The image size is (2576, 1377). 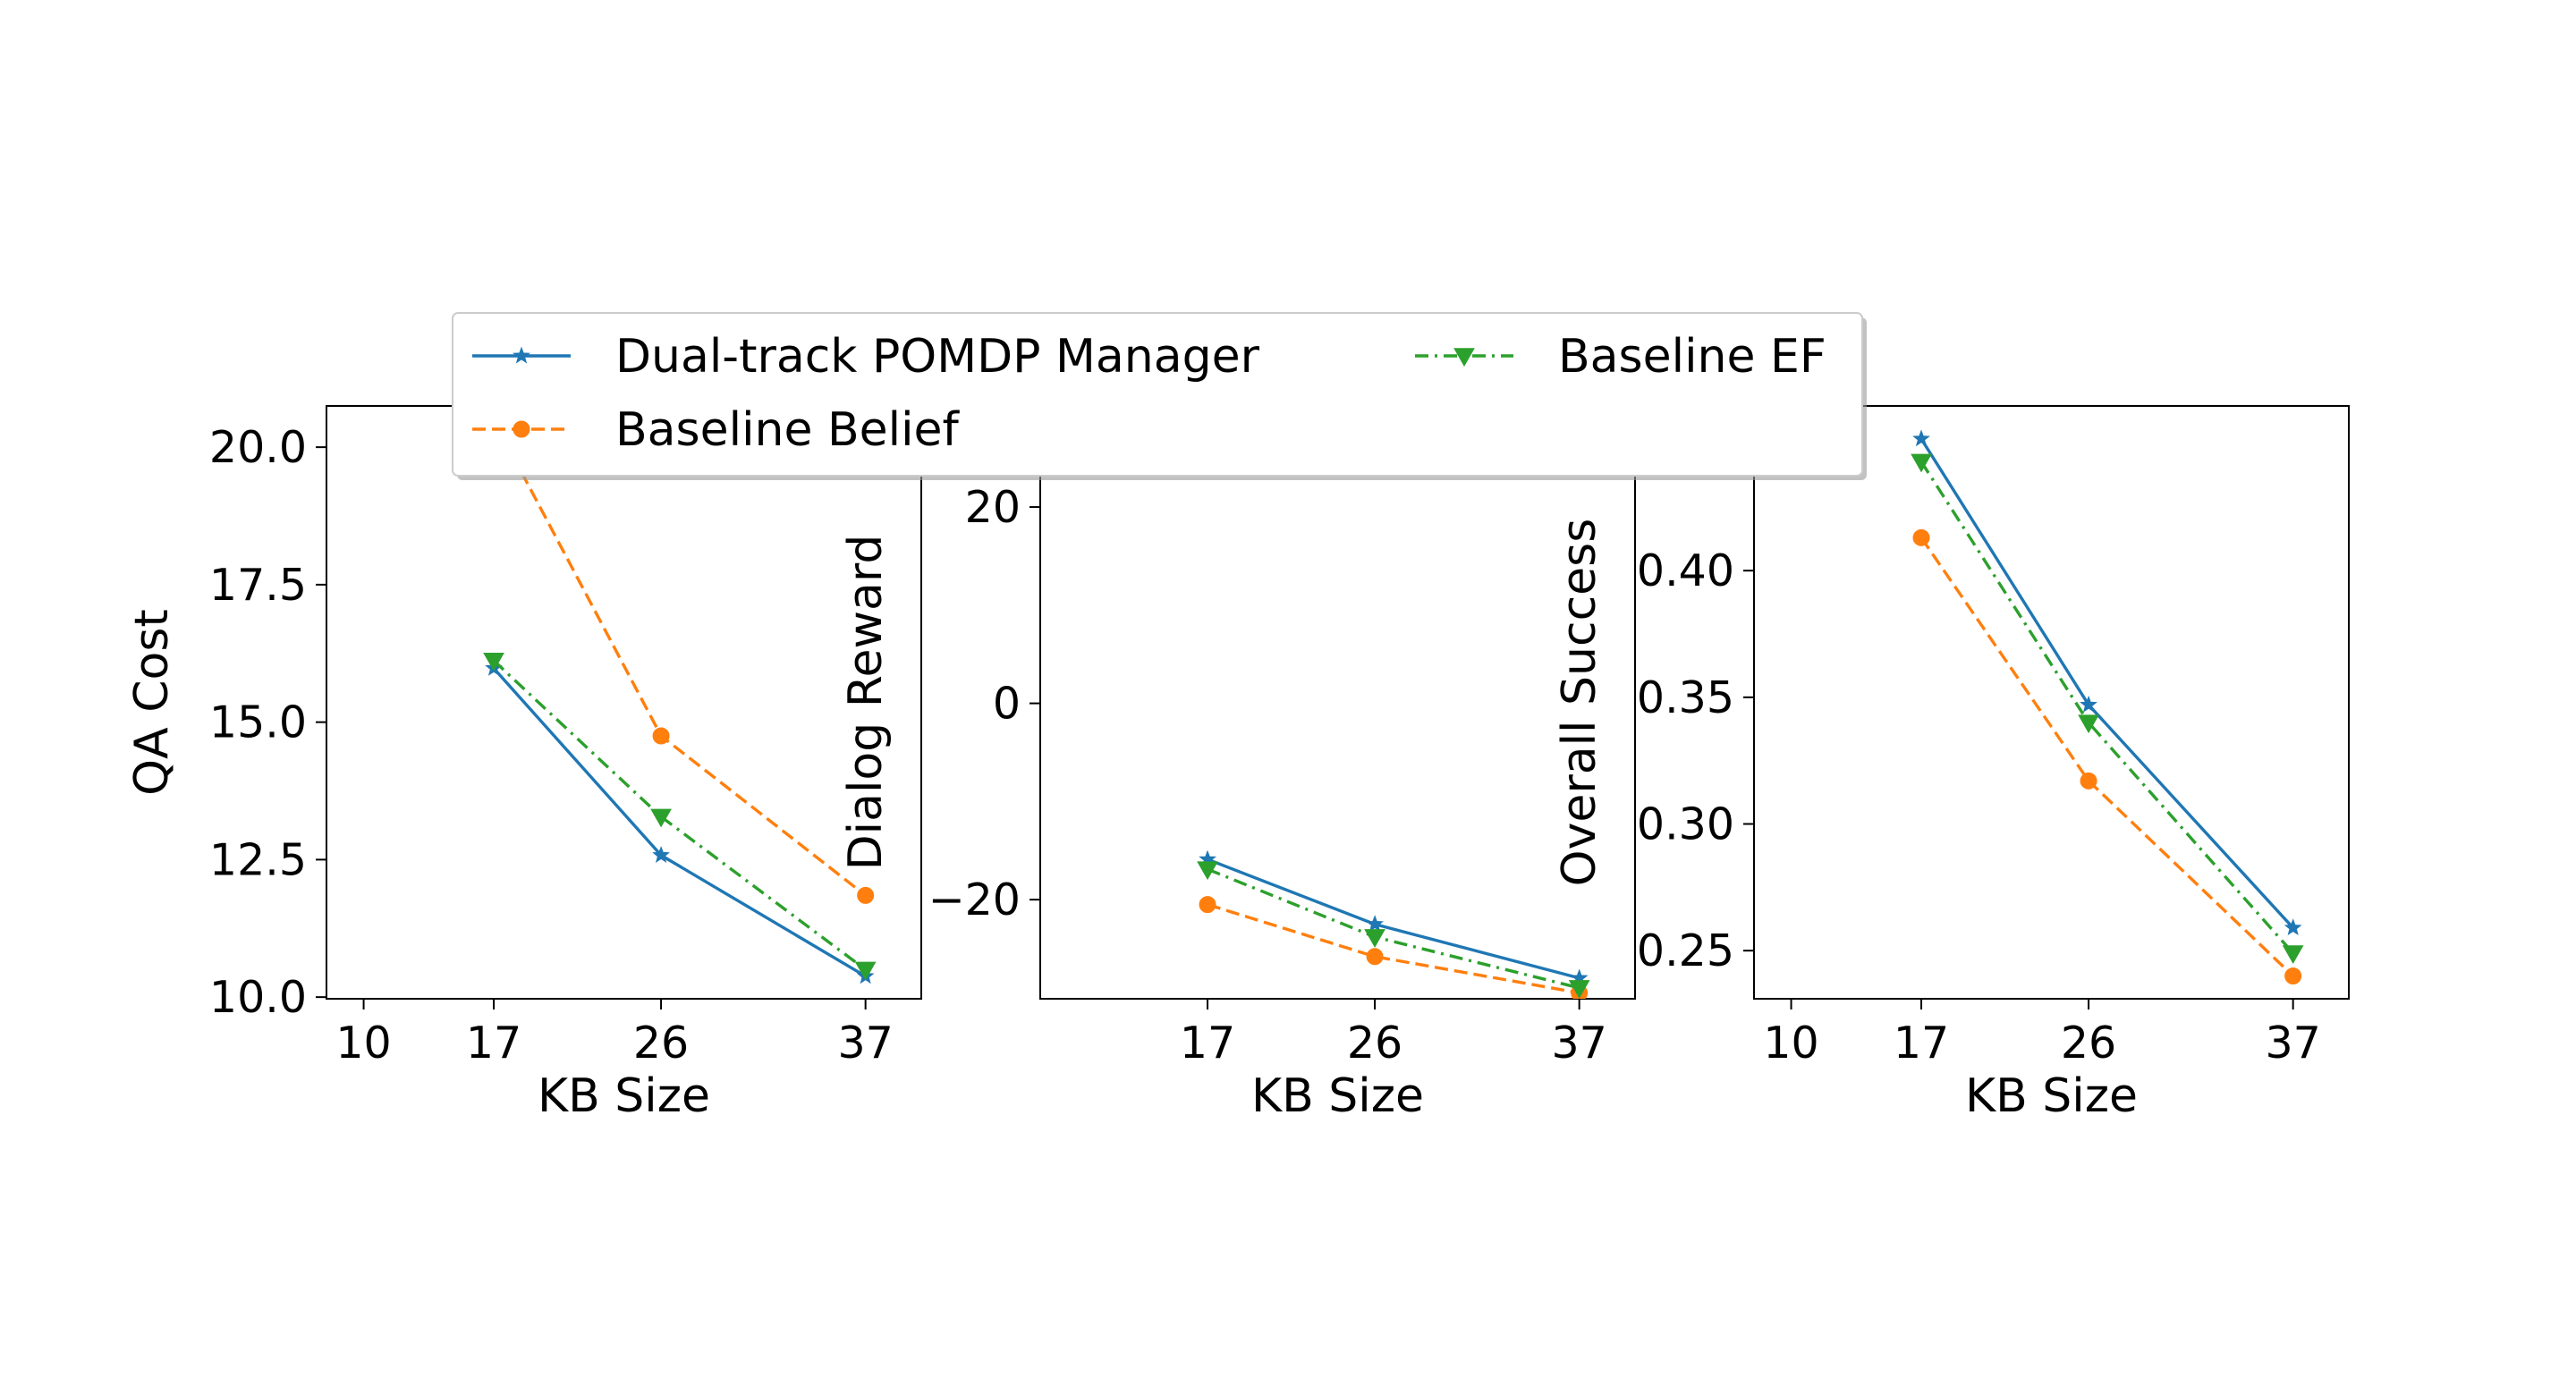 What do you see at coordinates (1579, 703) in the screenshot?
I see `y-axis-label: Overall Success` at bounding box center [1579, 703].